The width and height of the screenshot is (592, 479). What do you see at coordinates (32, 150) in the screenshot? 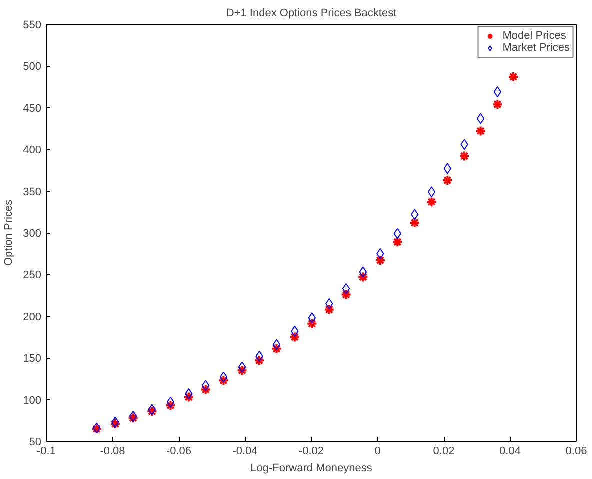
I see `y-tick-label: 400` at bounding box center [32, 150].